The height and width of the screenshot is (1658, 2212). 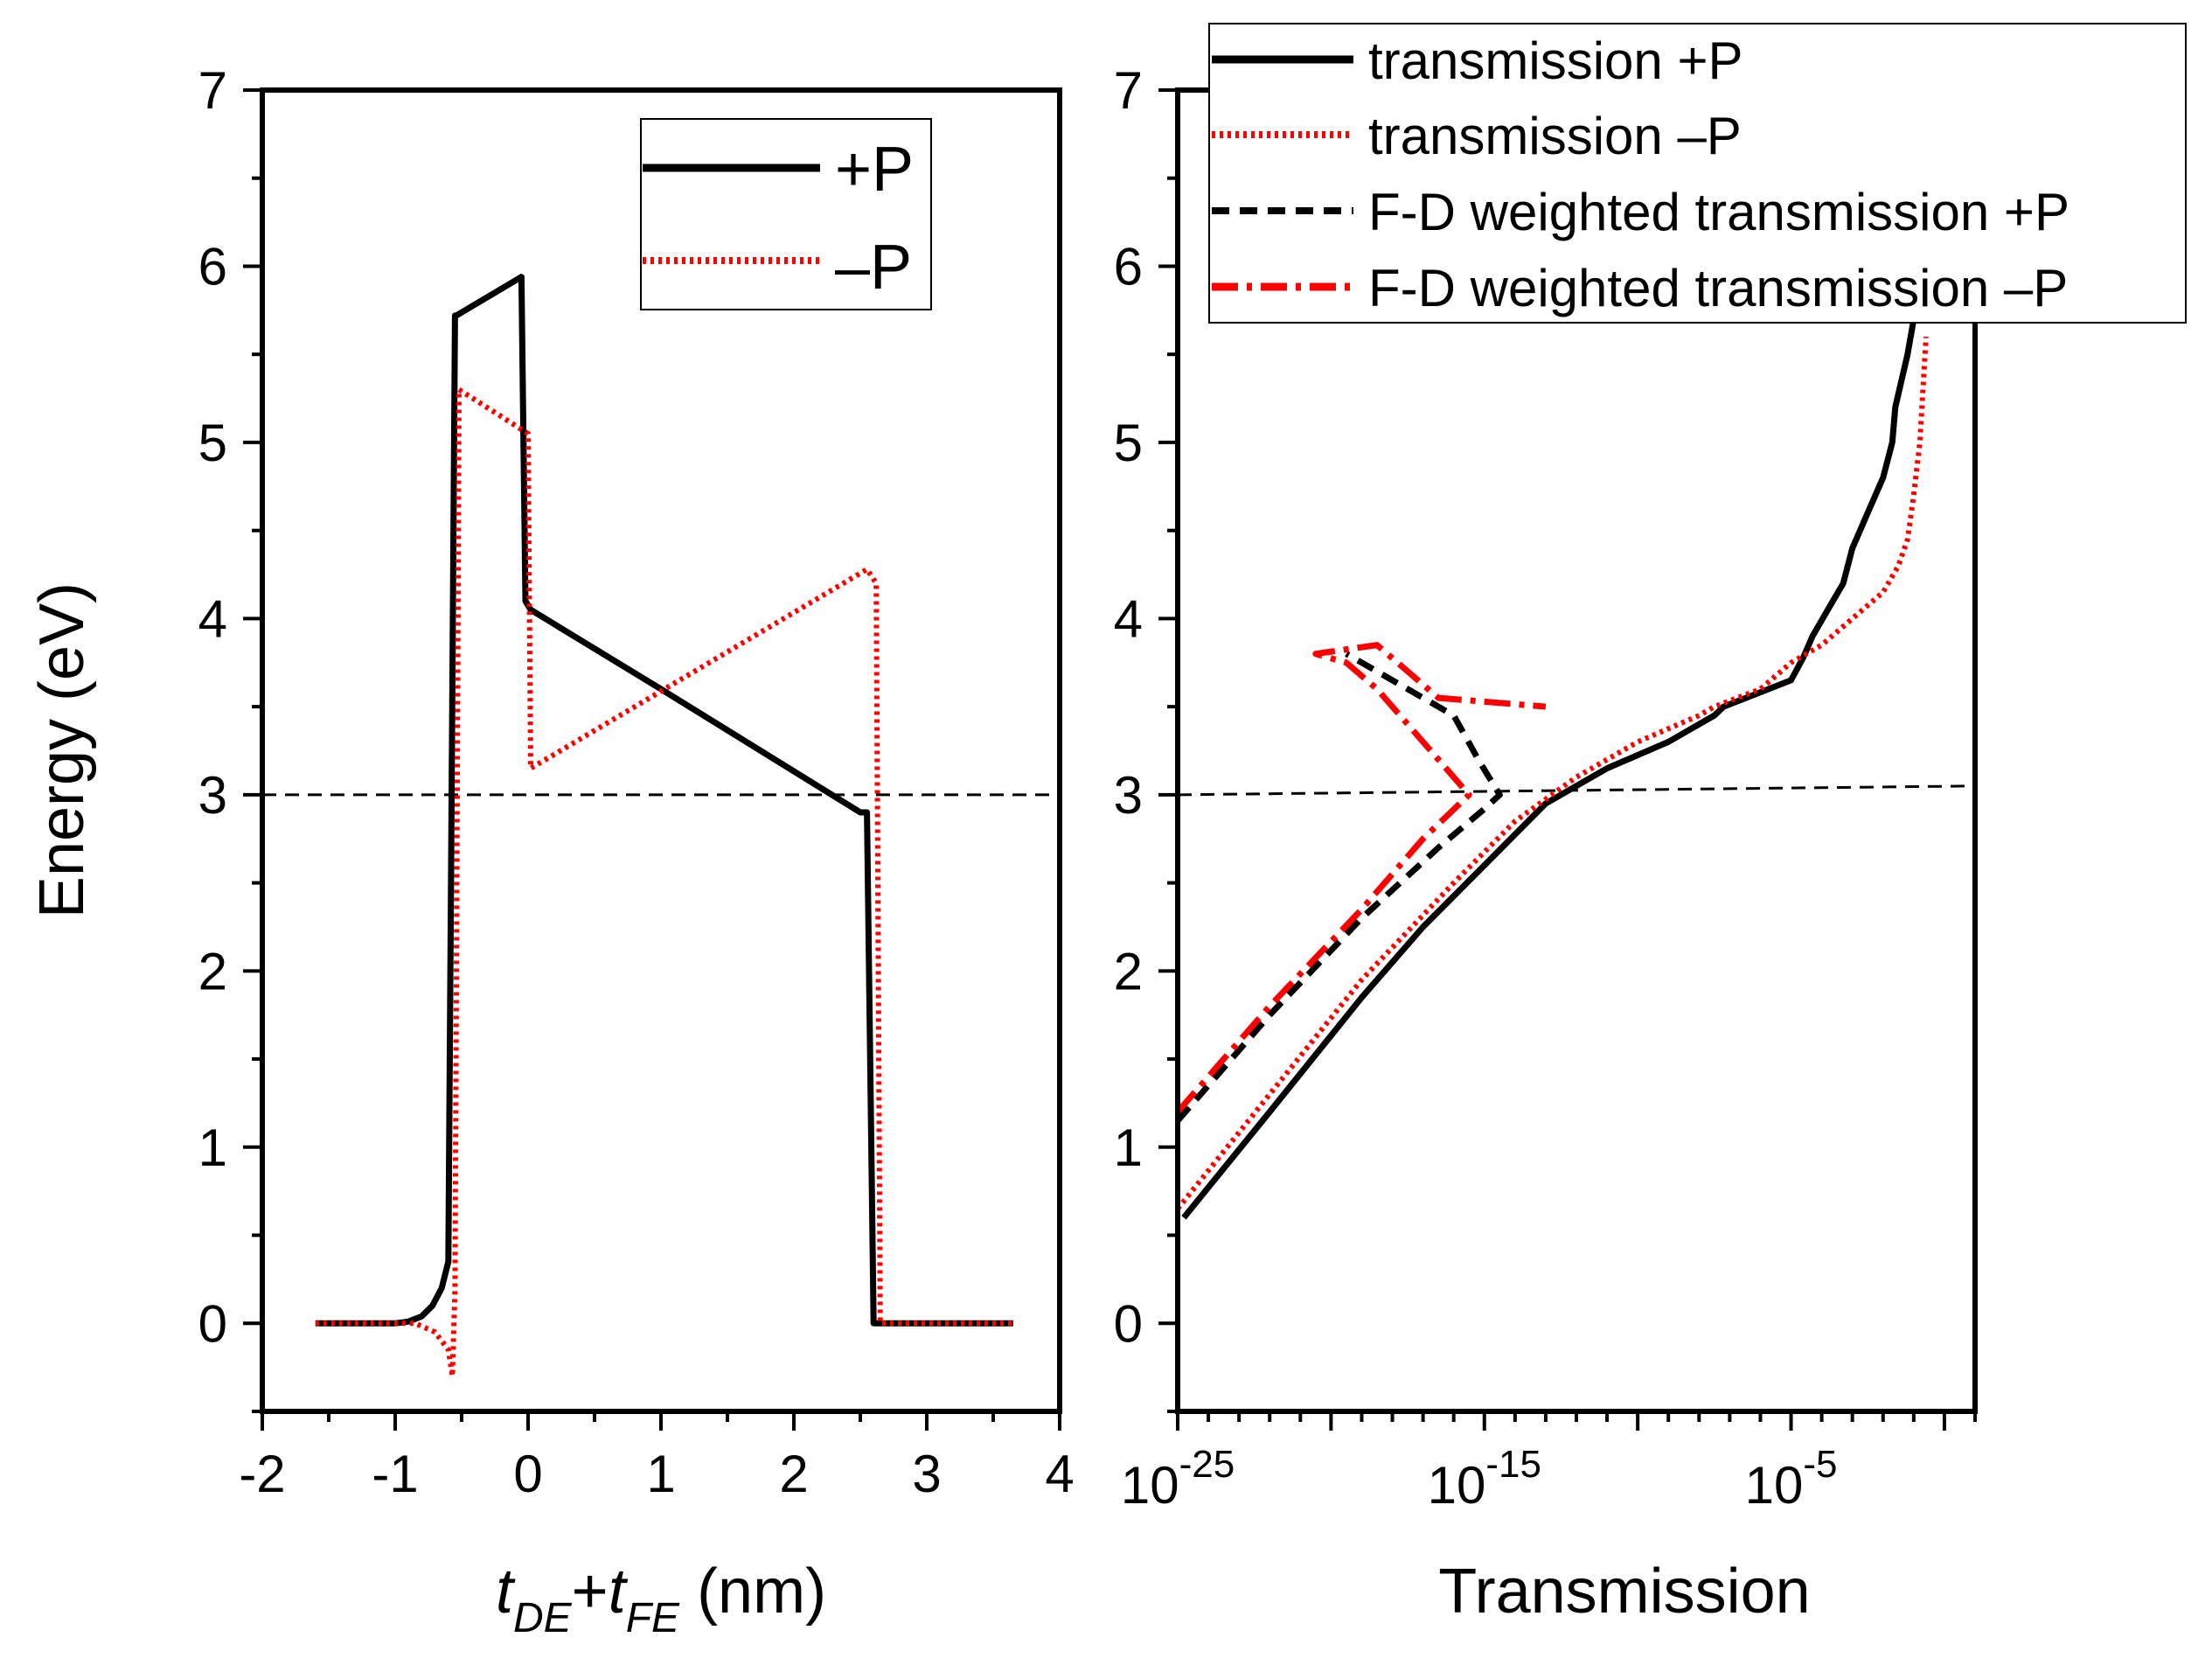 What do you see at coordinates (1624, 1592) in the screenshot?
I see `right-x-axis-title: Transmission` at bounding box center [1624, 1592].